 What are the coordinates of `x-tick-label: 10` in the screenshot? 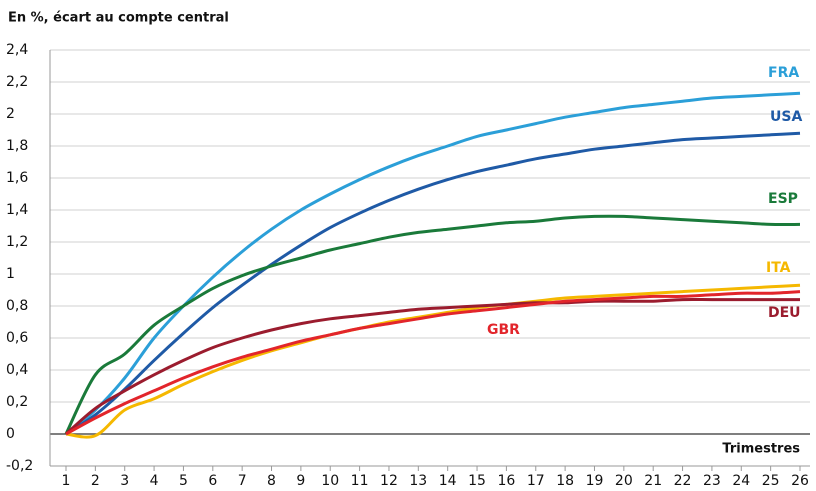 It's located at (330, 481).